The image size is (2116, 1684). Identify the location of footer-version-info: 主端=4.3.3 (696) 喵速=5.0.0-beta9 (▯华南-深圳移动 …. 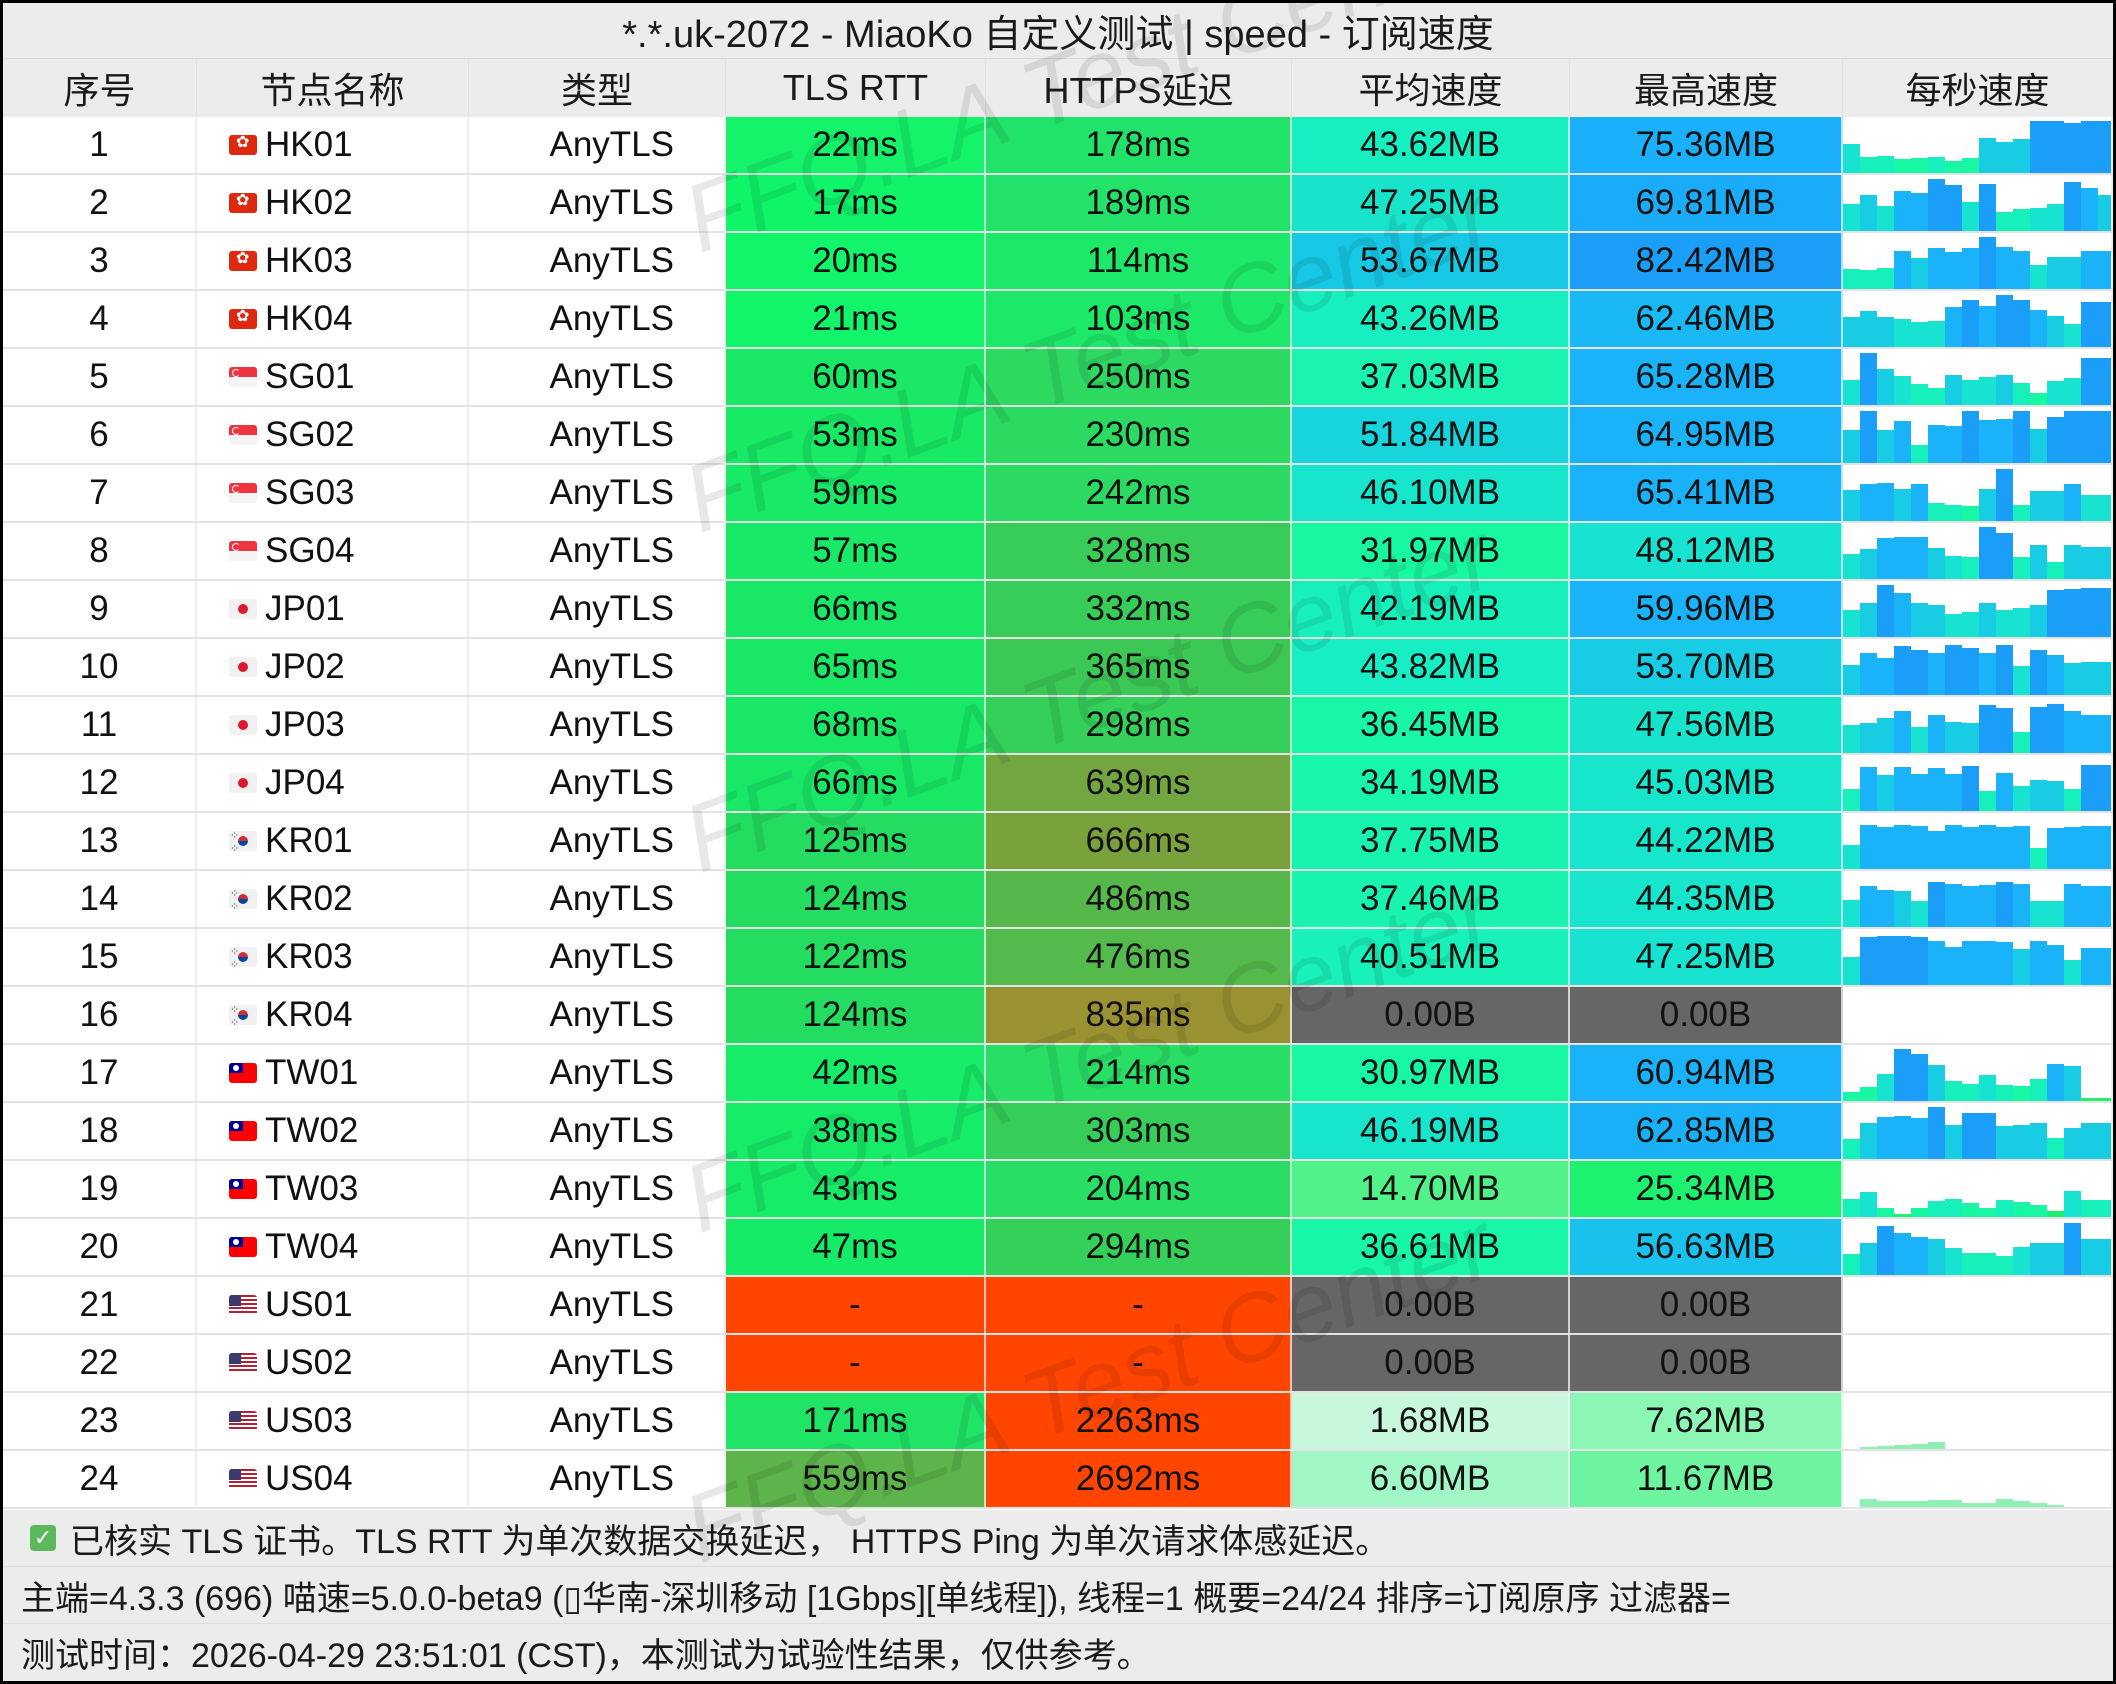
(1058, 1595).